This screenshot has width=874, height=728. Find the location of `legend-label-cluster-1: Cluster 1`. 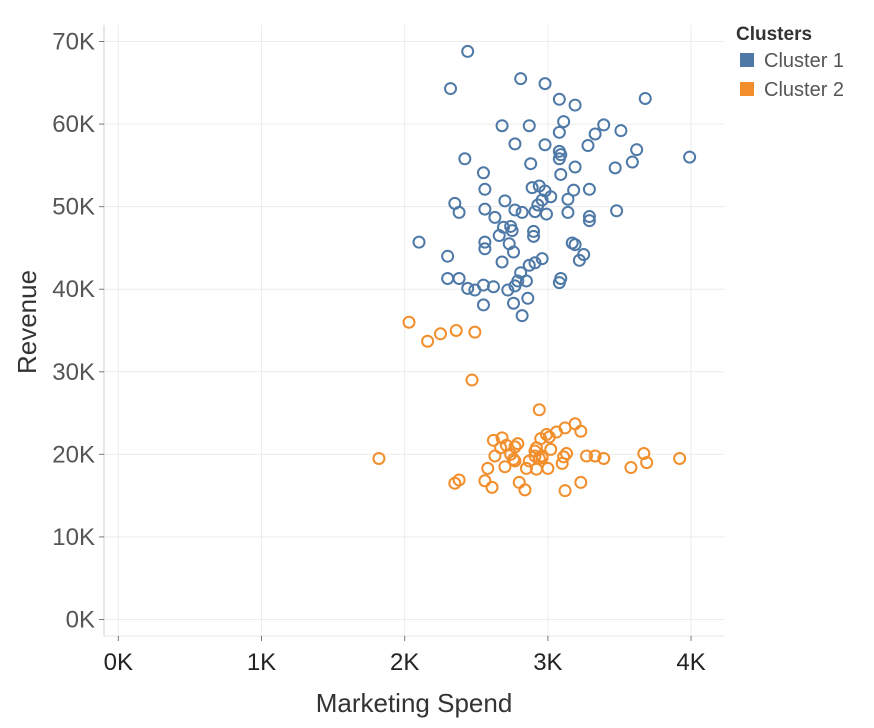

legend-label-cluster-1: Cluster 1 is located at coordinates (804, 61).